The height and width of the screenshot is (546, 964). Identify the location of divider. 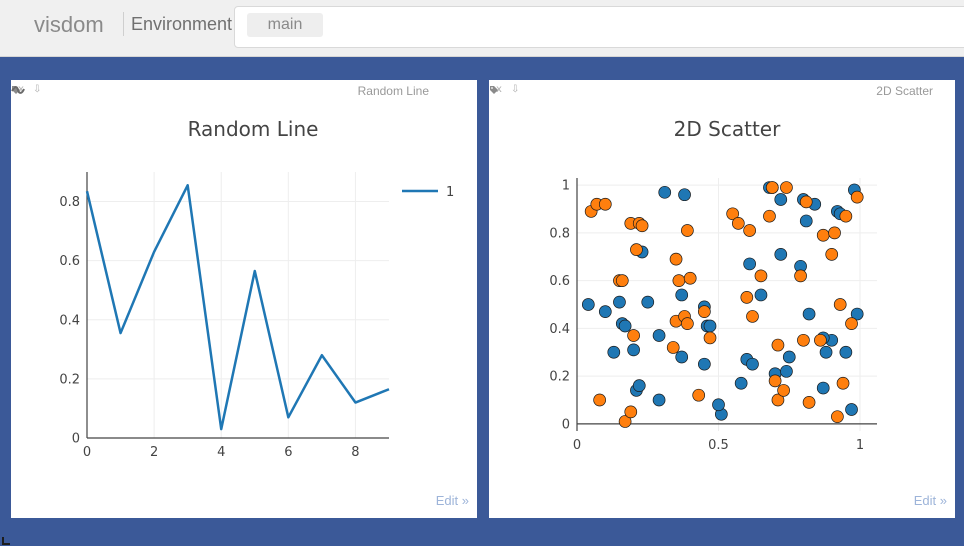
(123, 24).